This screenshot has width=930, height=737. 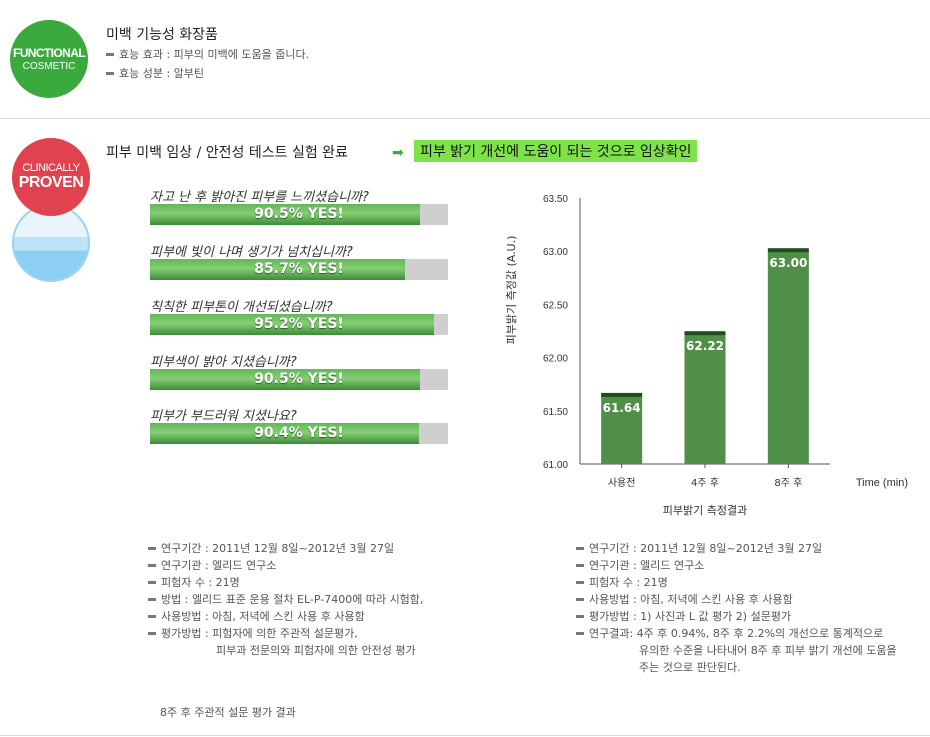 What do you see at coordinates (251, 252) in the screenshot?
I see `survey-question: 피부에 빛이 나며 생기가 넘치십니까?` at bounding box center [251, 252].